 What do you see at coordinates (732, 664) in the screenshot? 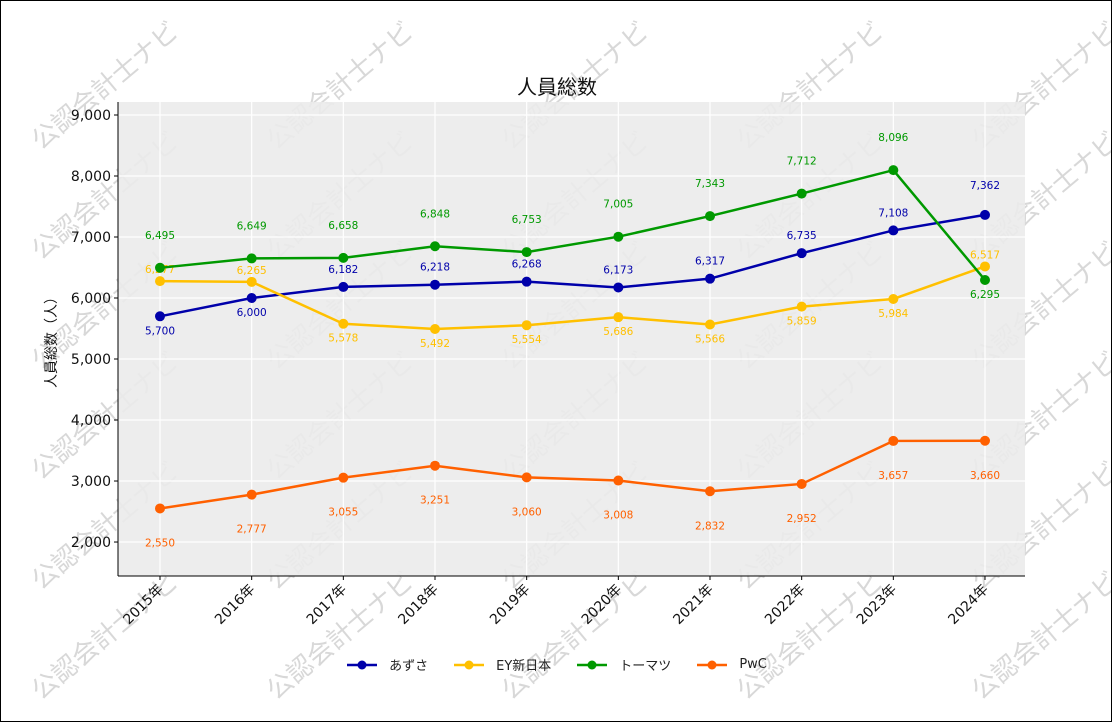
I see `legend-item: PwC` at bounding box center [732, 664].